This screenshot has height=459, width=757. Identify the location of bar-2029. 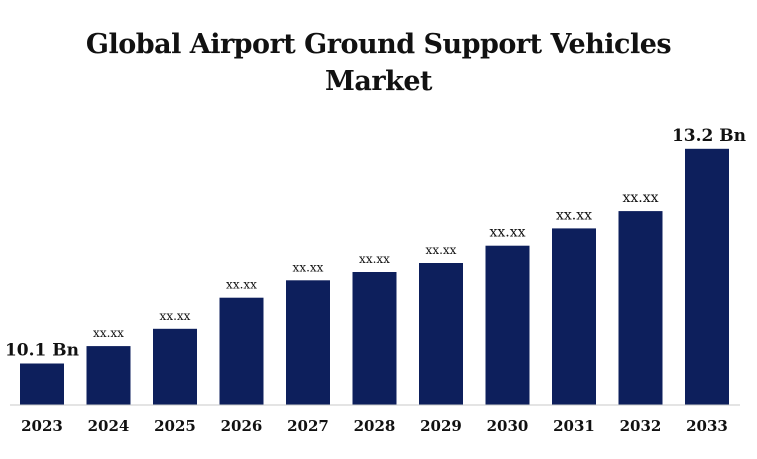
(441, 334).